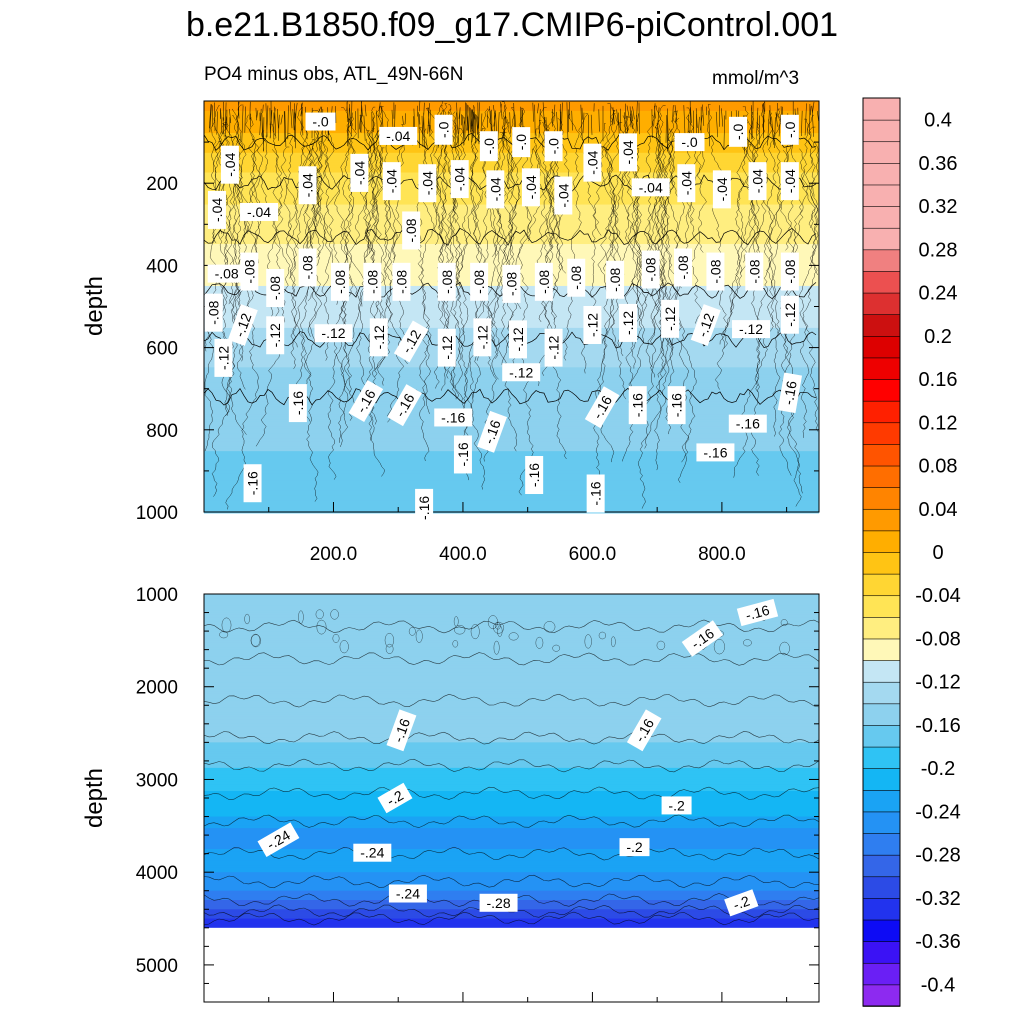  Describe the element at coordinates (162, 431) in the screenshot. I see `upper-ytick-label: 800` at that location.